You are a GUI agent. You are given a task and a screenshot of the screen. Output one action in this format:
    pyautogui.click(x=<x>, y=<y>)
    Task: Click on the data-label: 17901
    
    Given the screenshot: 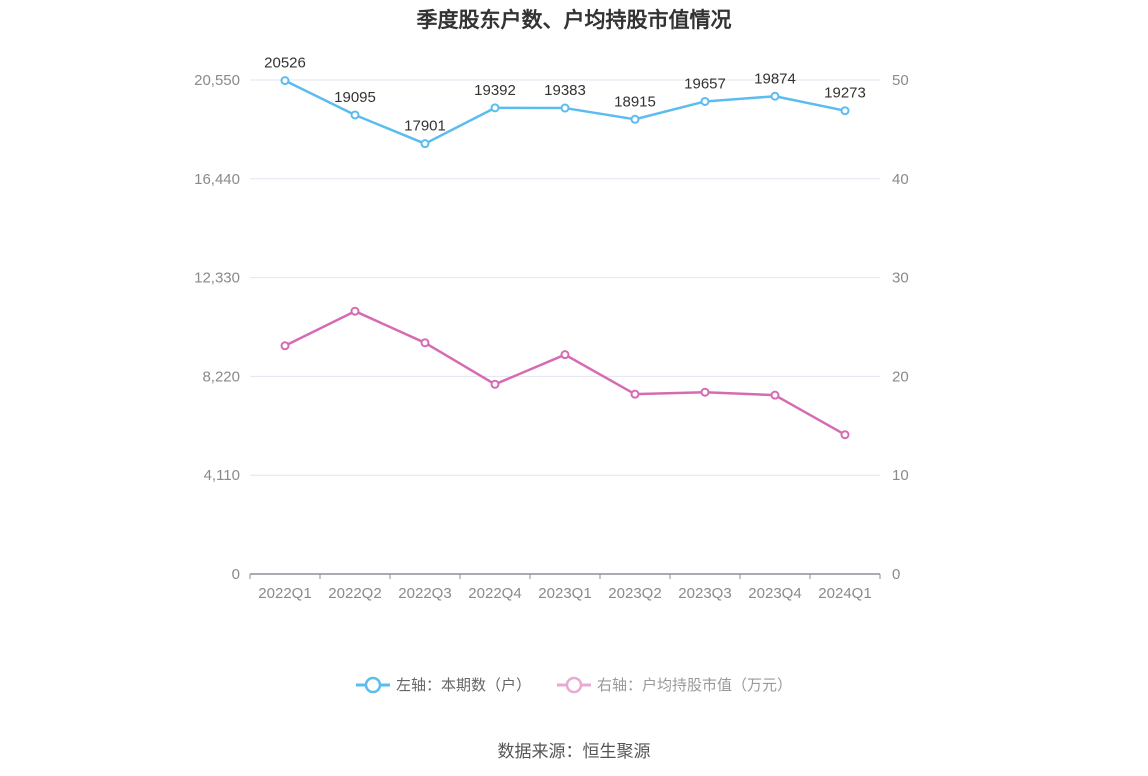 What is the action you would take?
    pyautogui.click(x=425, y=126)
    